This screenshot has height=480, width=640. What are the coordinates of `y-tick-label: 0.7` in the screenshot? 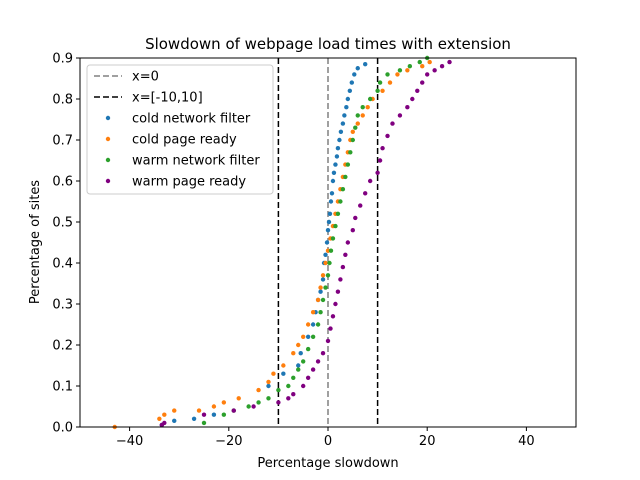 It's located at (62, 141).